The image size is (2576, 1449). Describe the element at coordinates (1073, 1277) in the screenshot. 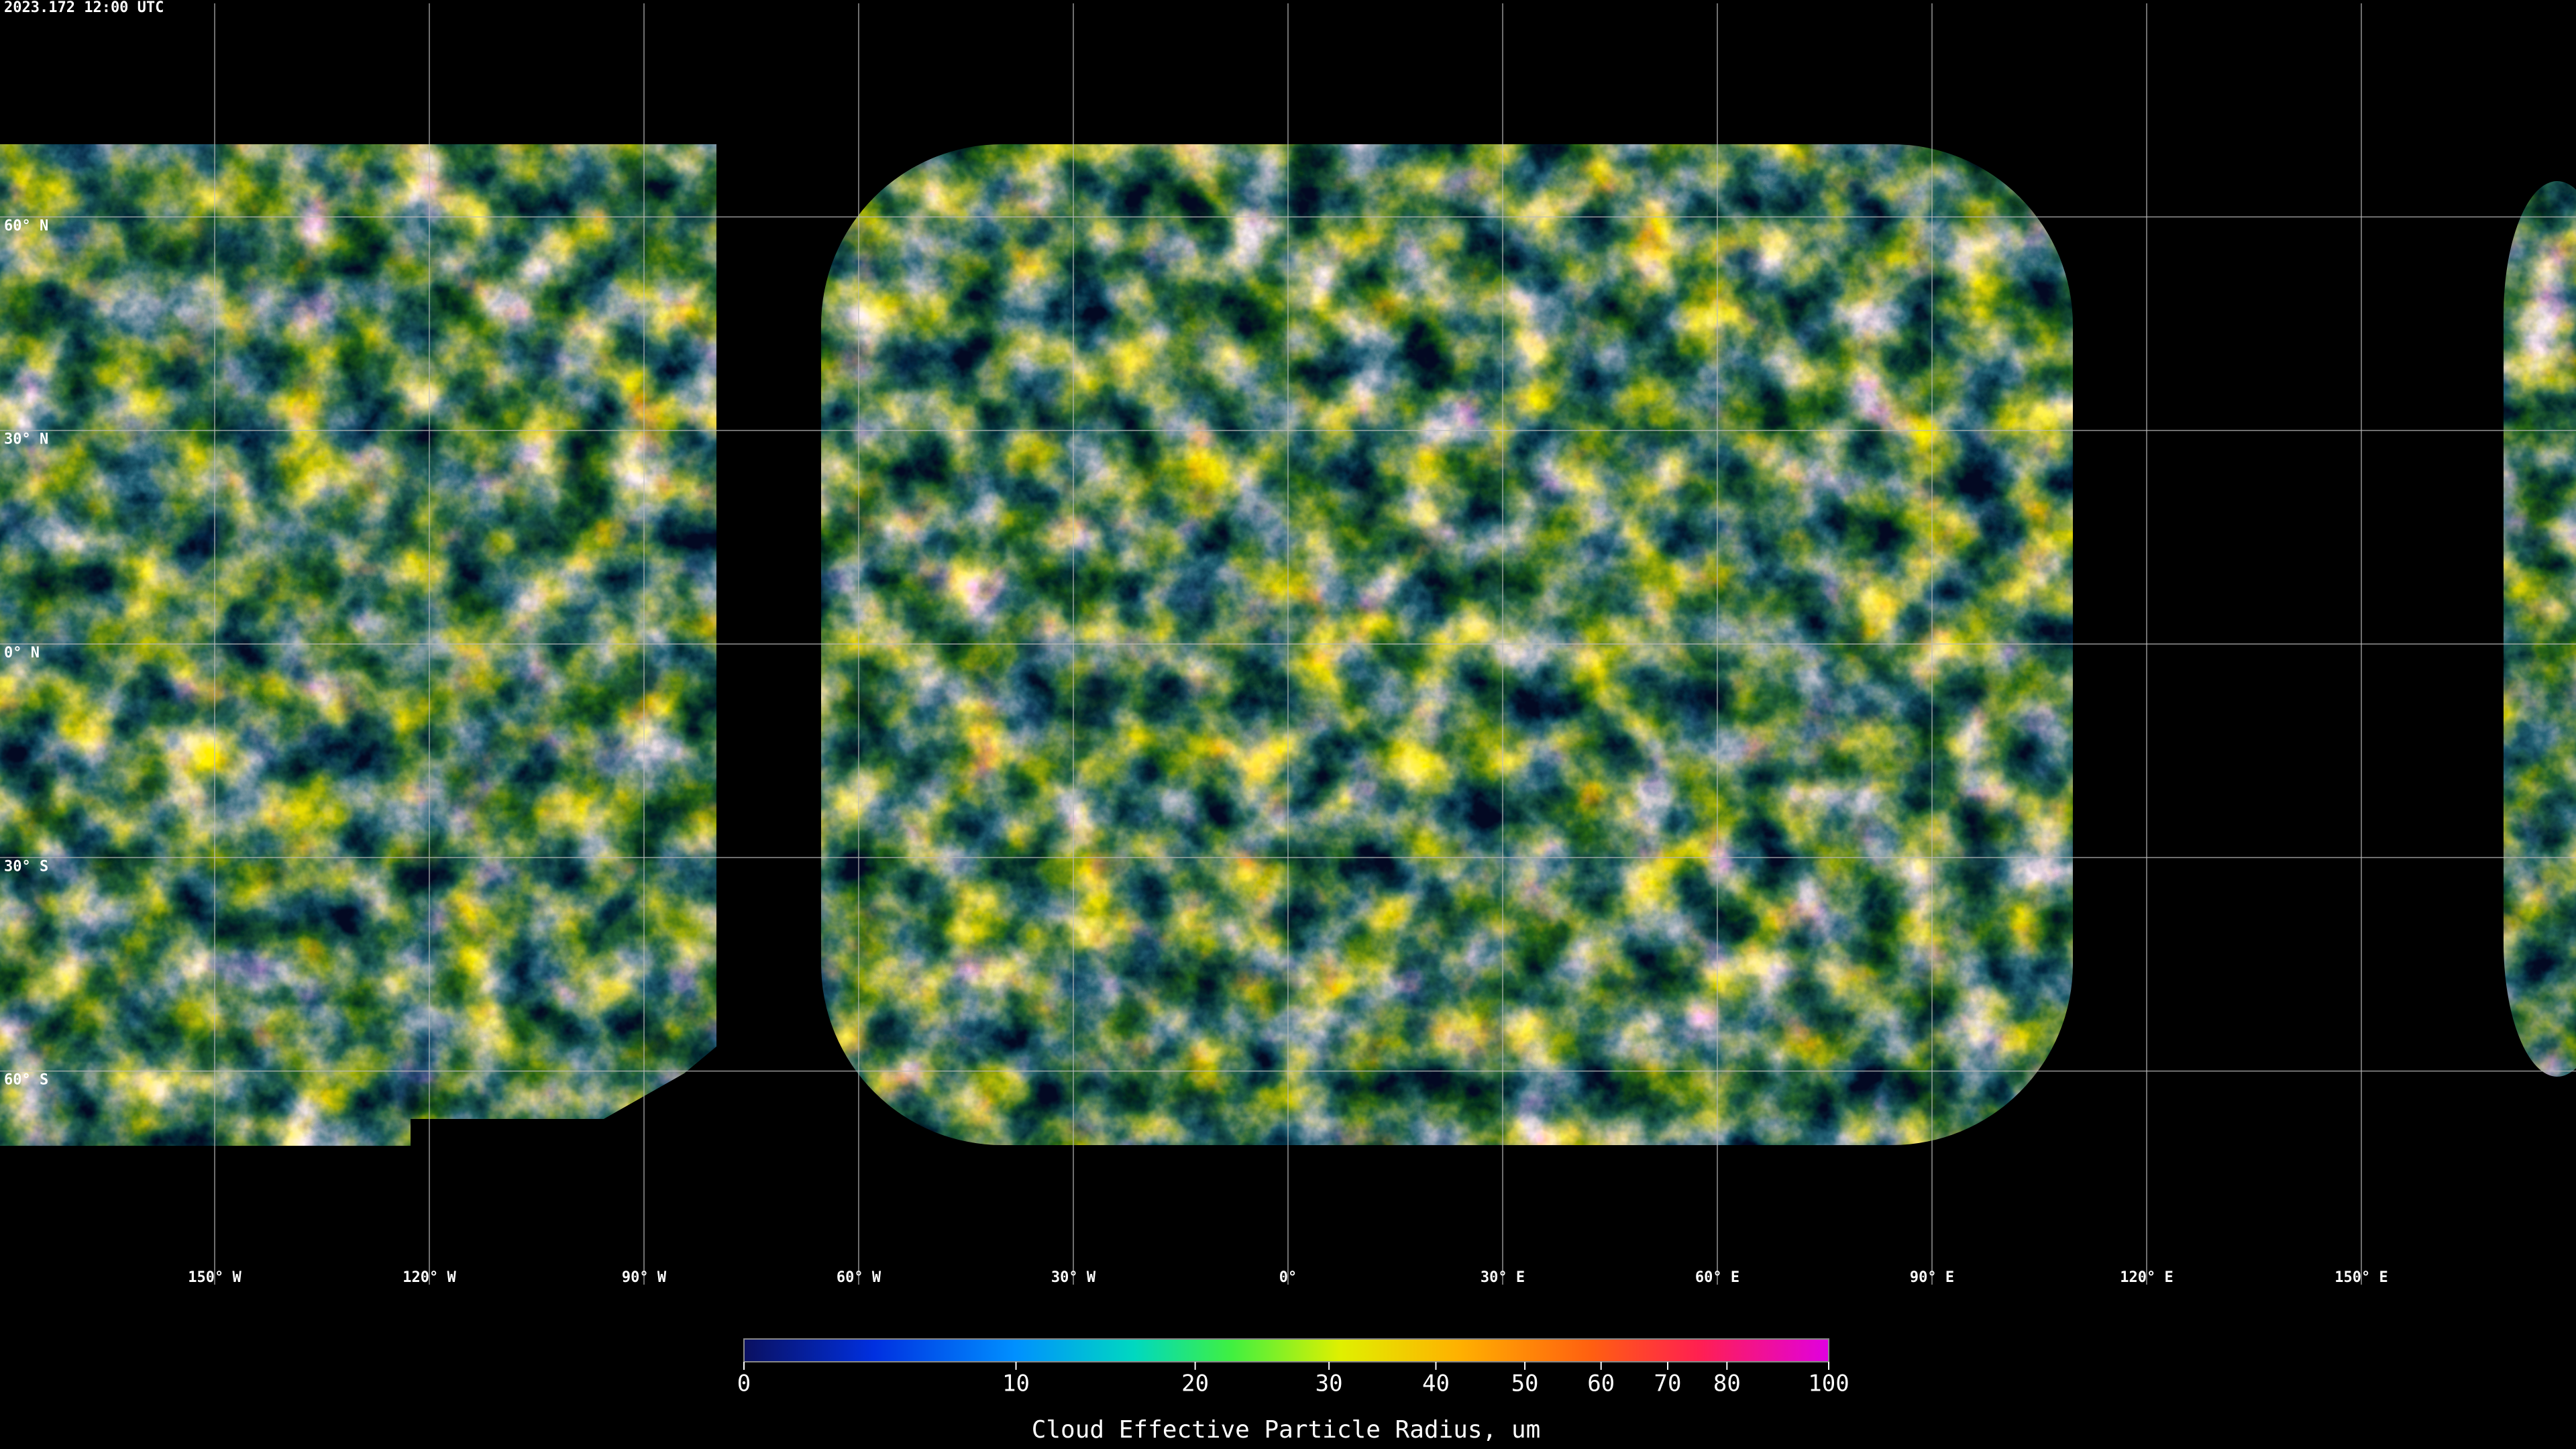

I see `lon-label: 30° W` at that location.